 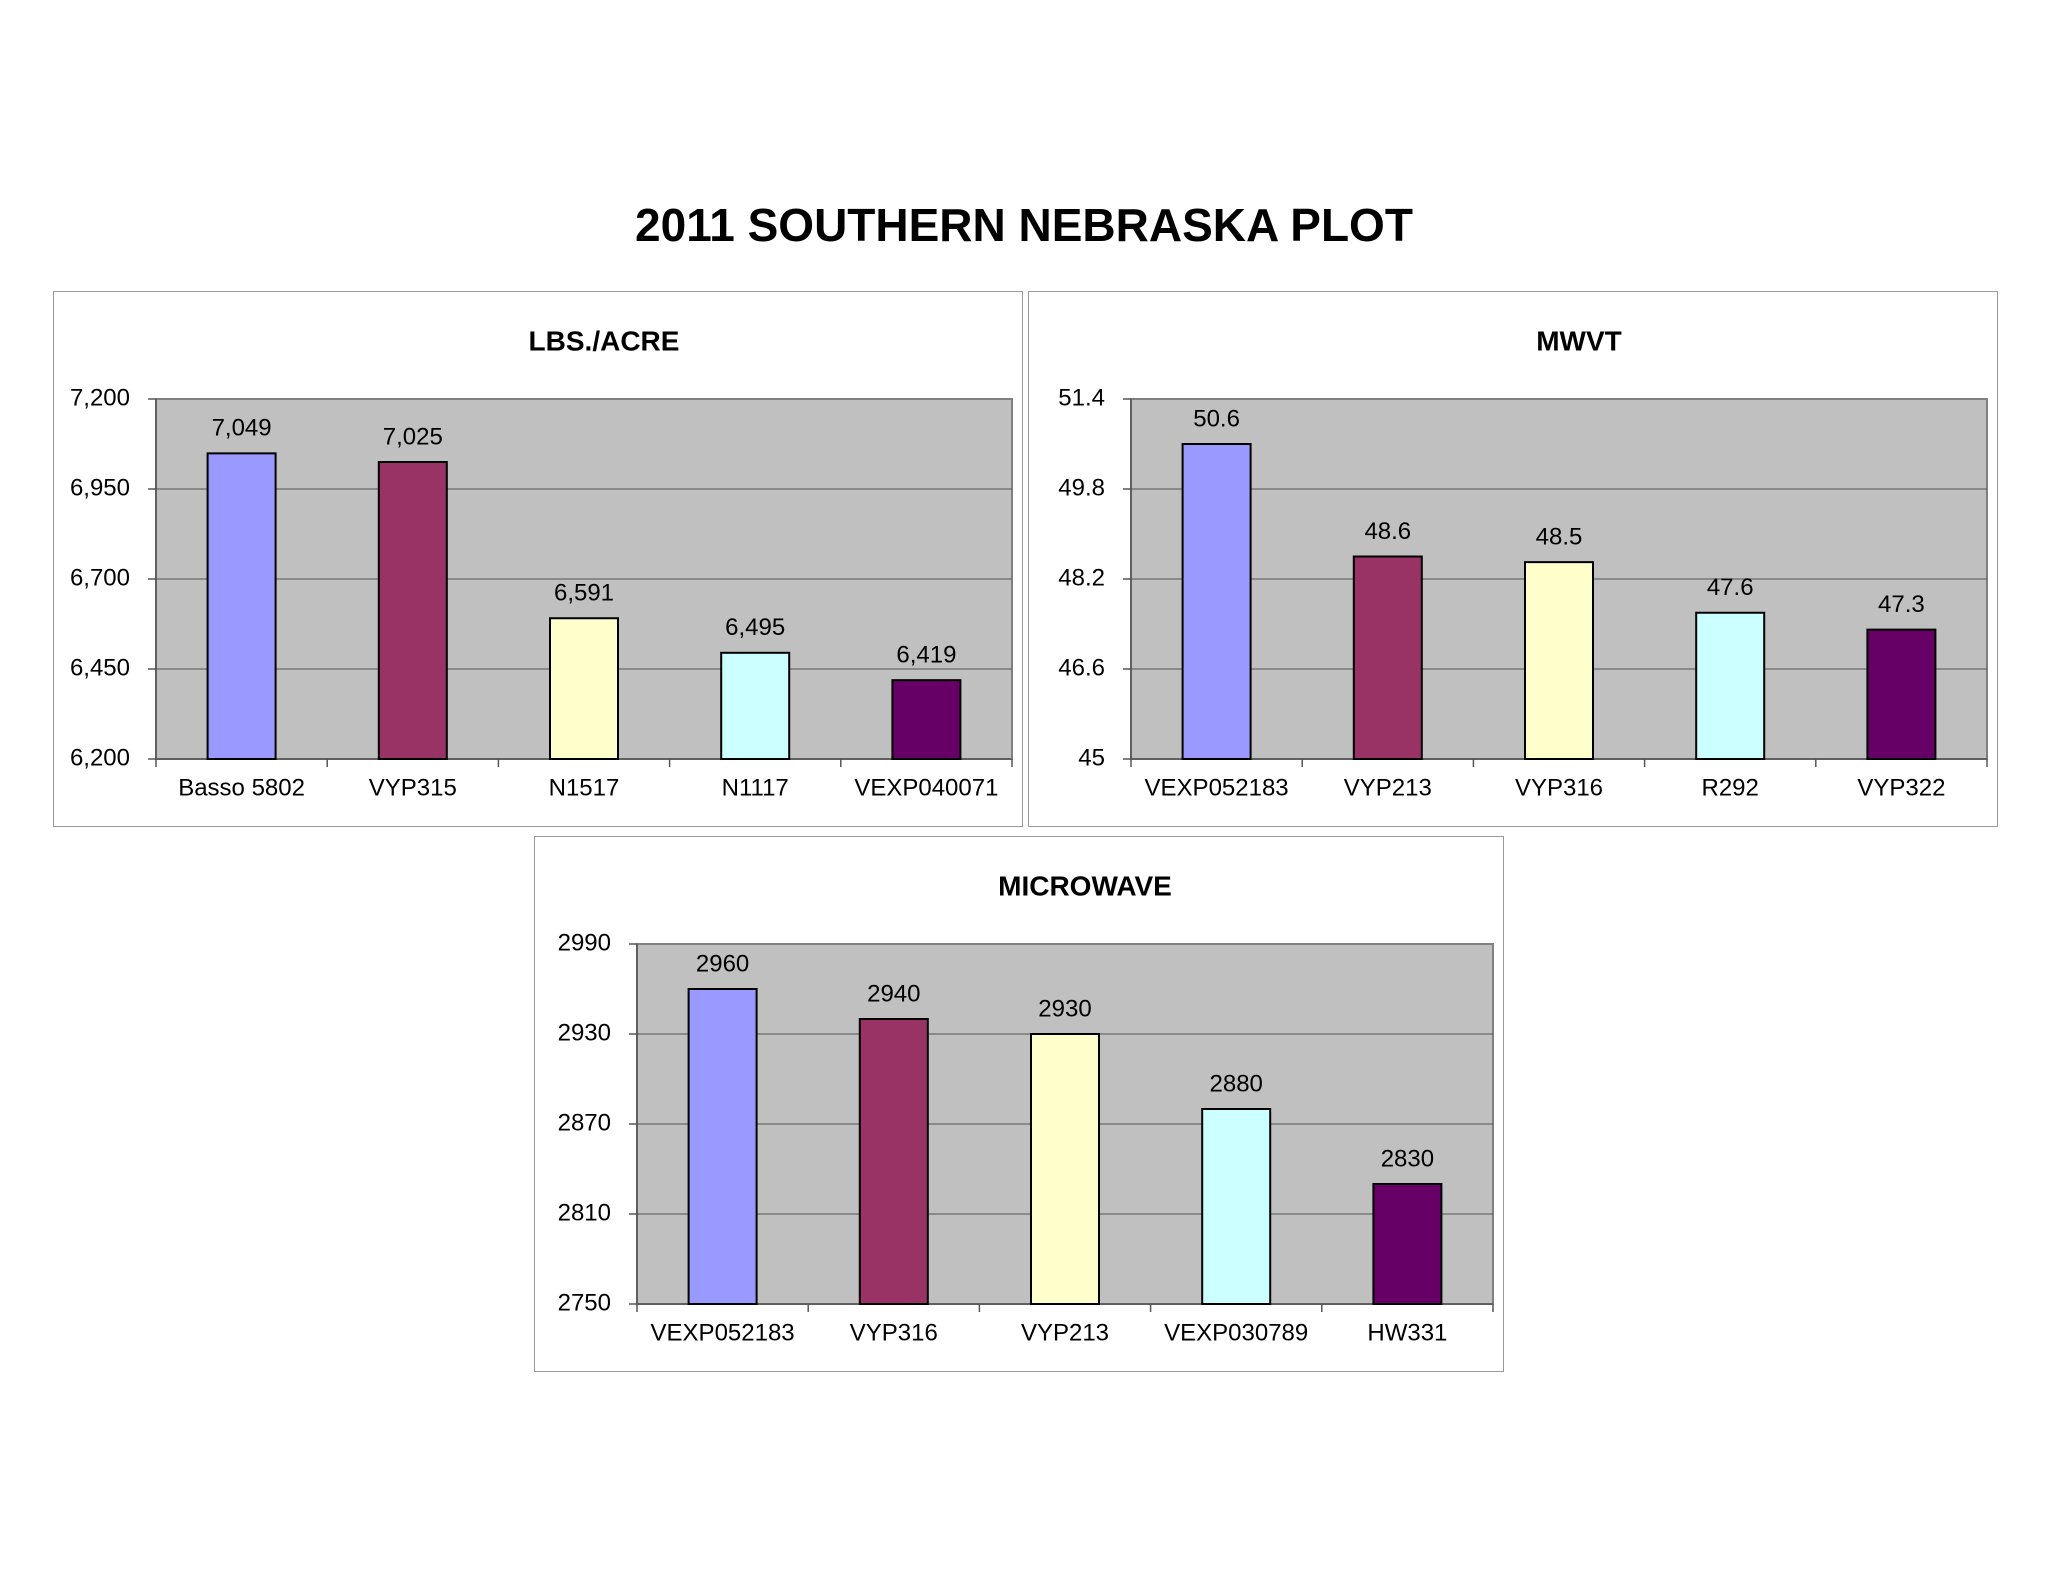 What do you see at coordinates (1081, 577) in the screenshot?
I see `y-tick-label: 48.2` at bounding box center [1081, 577].